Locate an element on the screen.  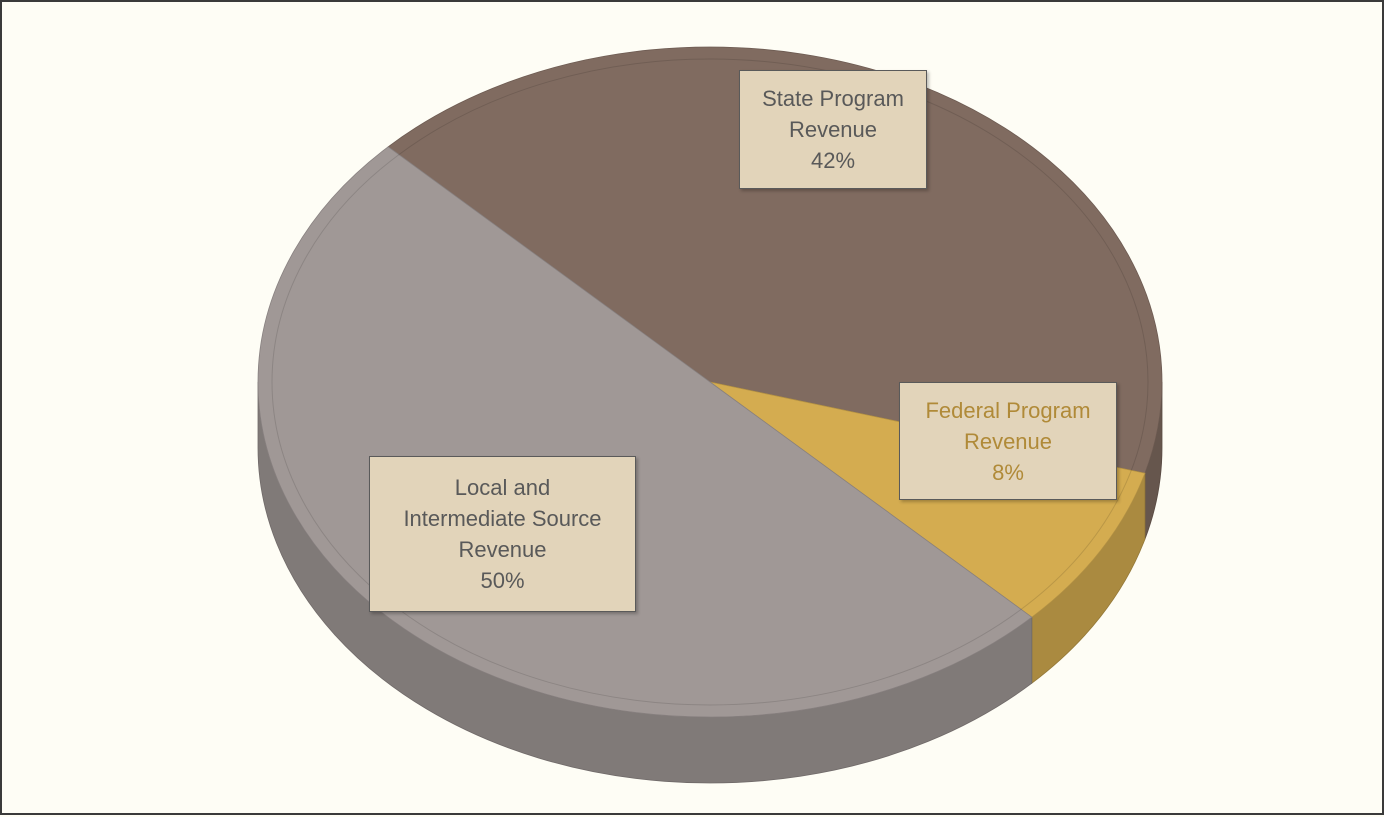
label-value: 50% is located at coordinates (502, 580).